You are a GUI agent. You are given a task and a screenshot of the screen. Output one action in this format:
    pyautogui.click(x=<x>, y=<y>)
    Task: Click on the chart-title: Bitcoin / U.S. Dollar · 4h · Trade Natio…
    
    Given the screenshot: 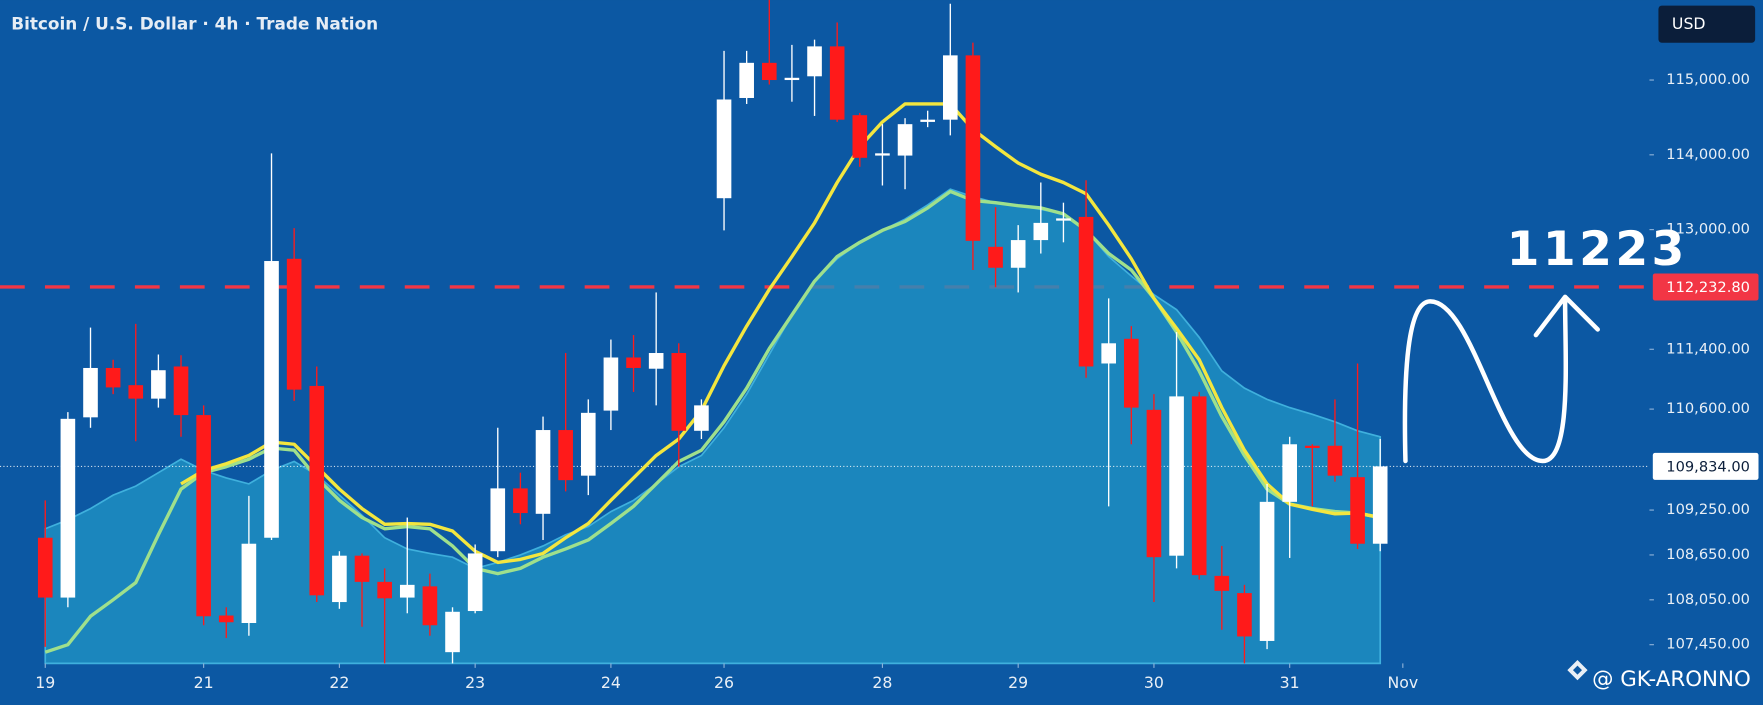 What is the action you would take?
    pyautogui.click(x=194, y=24)
    